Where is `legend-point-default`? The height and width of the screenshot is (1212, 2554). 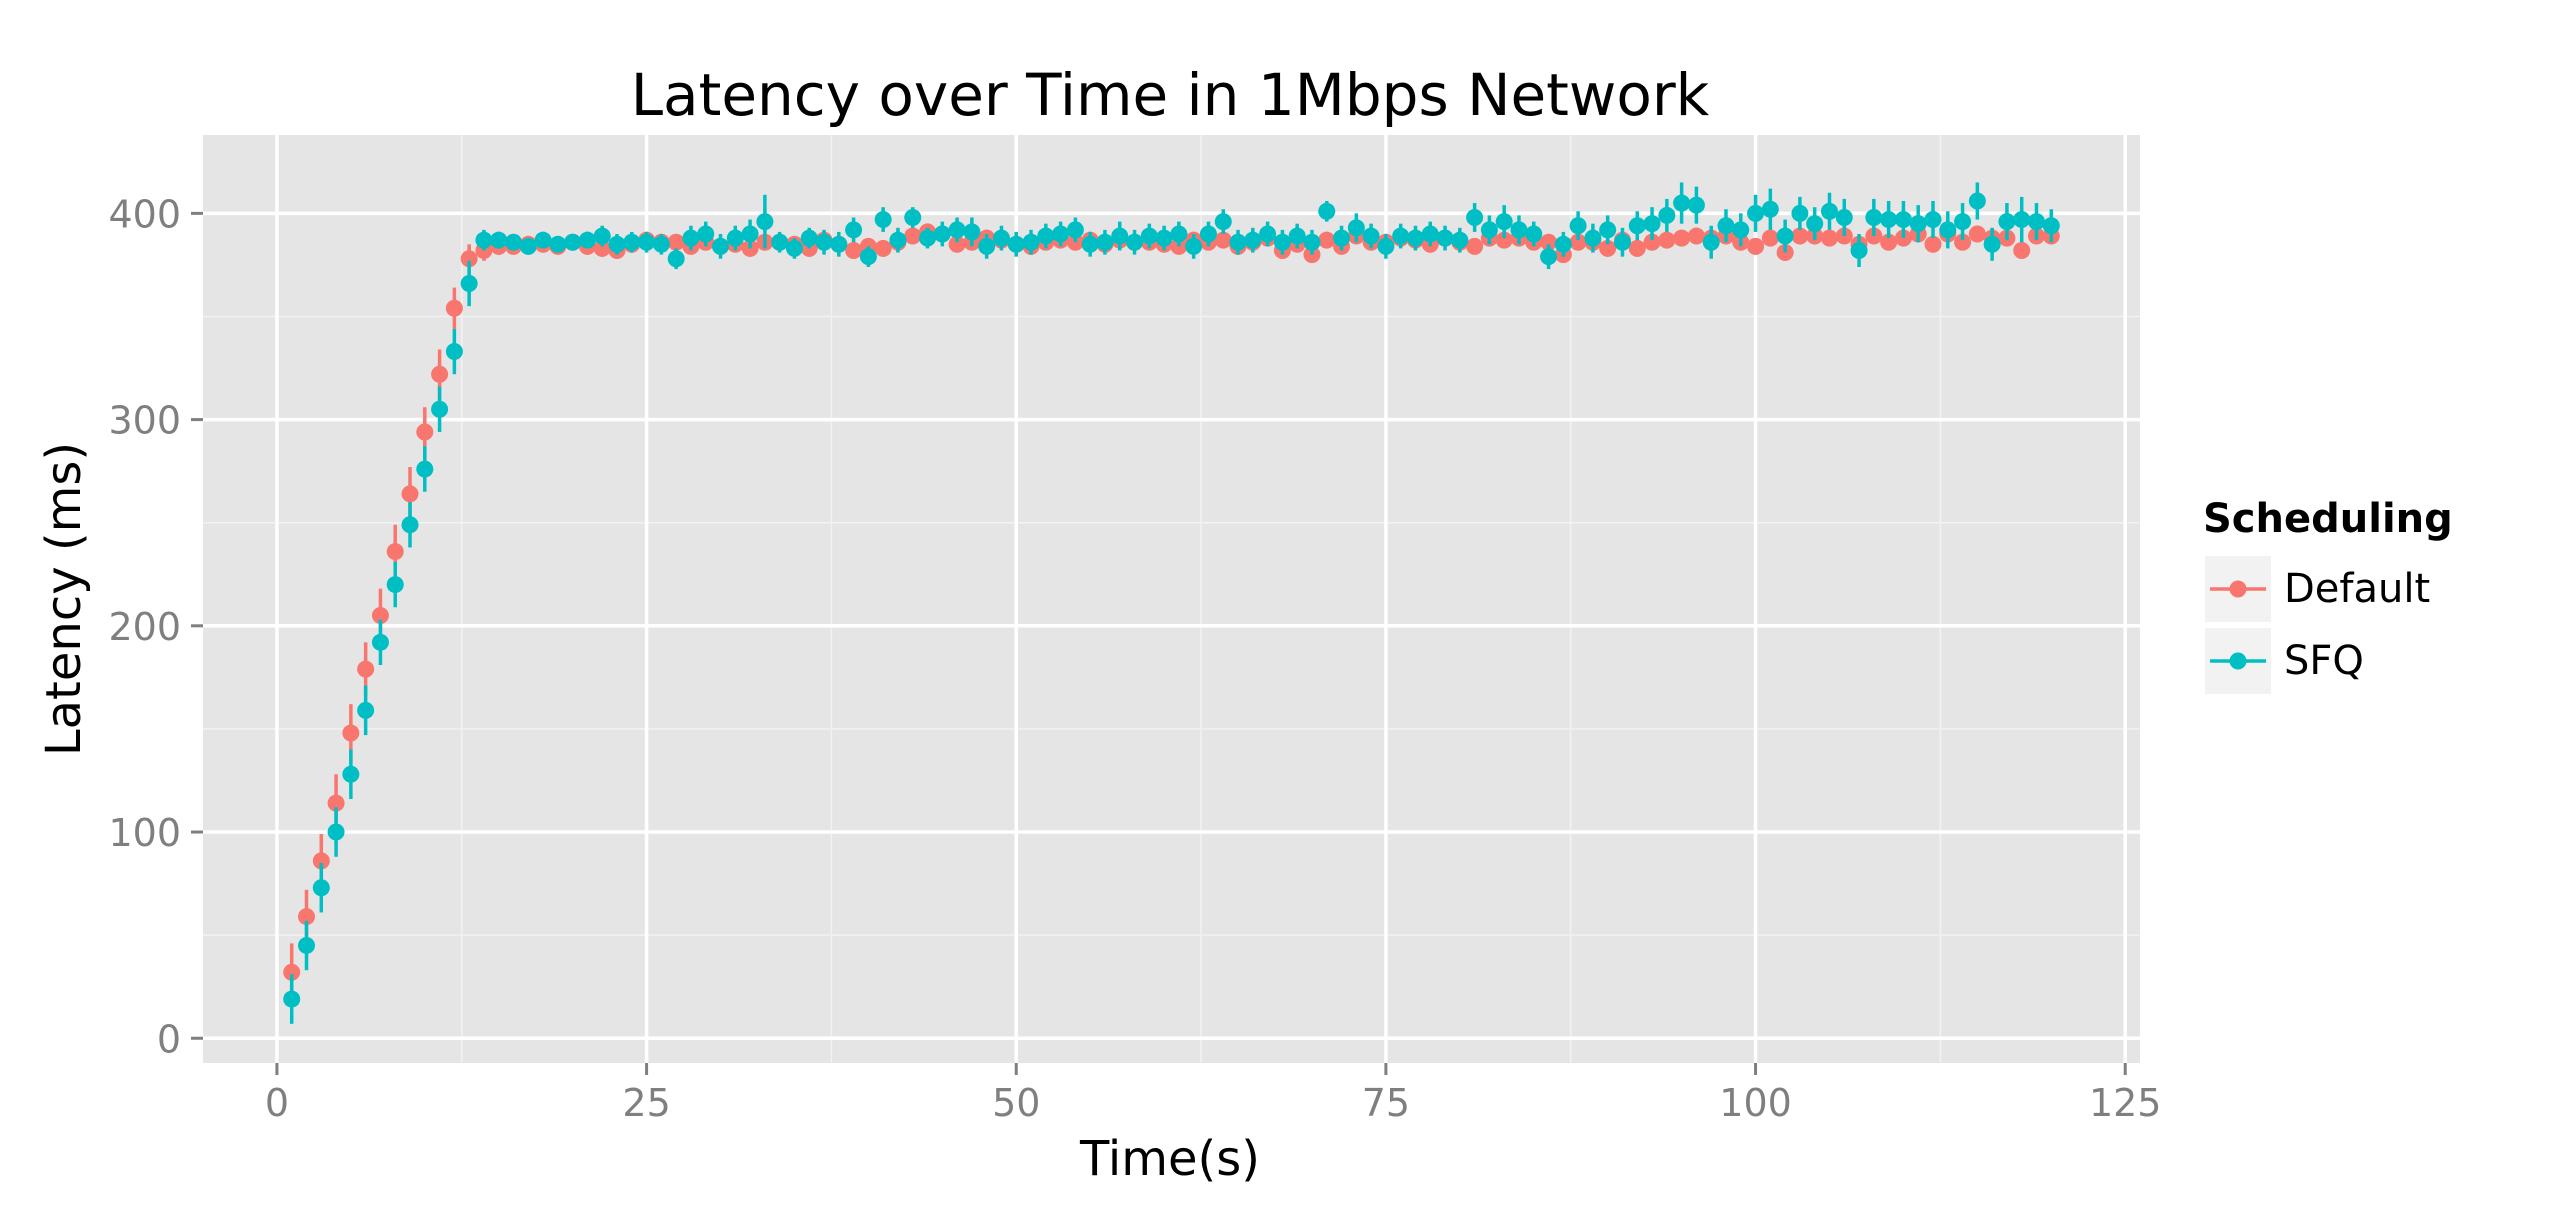 legend-point-default is located at coordinates (2238, 589).